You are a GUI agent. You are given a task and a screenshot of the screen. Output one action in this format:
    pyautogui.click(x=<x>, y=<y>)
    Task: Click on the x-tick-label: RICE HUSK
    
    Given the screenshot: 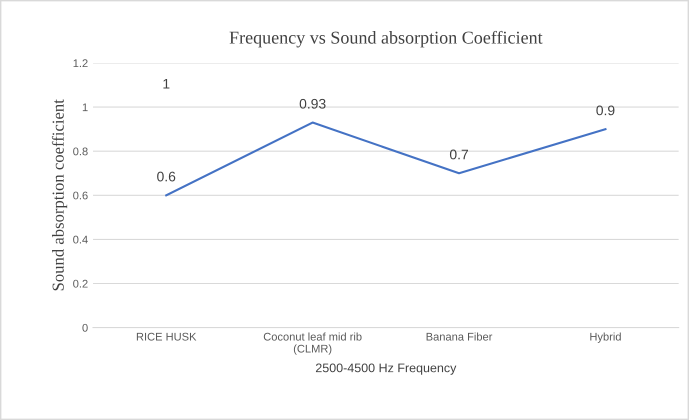 What is the action you would take?
    pyautogui.click(x=166, y=336)
    